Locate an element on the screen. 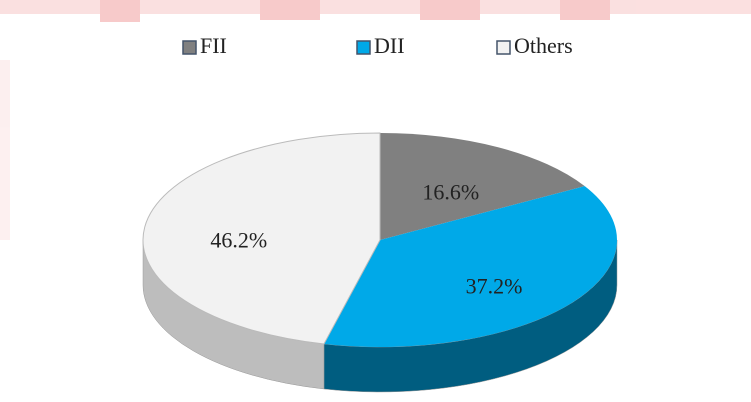 Image resolution: width=751 pixels, height=402 pixels. legend-label: Others is located at coordinates (543, 45).